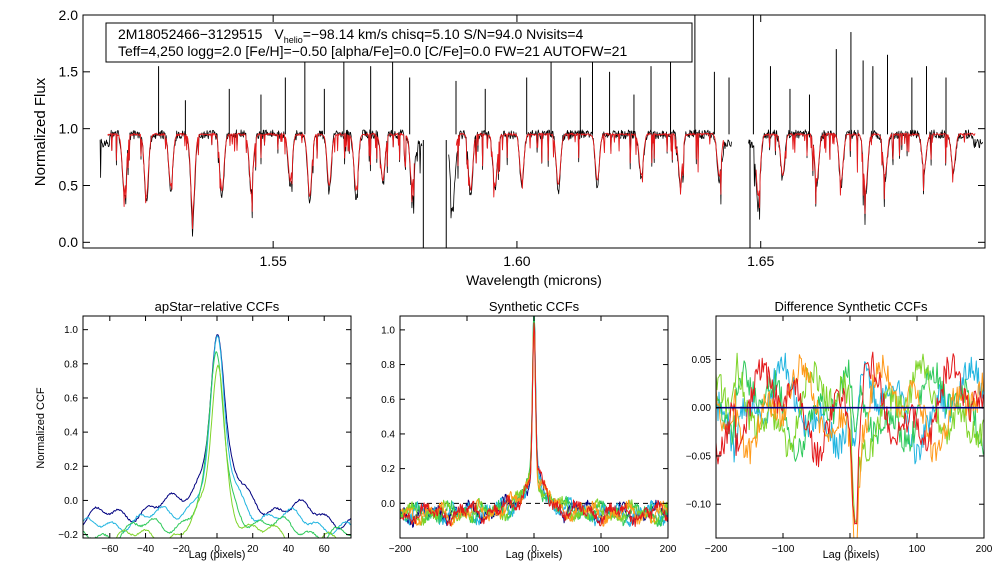 This screenshot has width=1008, height=576. I want to click on spectrum-xtick-label: 1.65, so click(760, 261).